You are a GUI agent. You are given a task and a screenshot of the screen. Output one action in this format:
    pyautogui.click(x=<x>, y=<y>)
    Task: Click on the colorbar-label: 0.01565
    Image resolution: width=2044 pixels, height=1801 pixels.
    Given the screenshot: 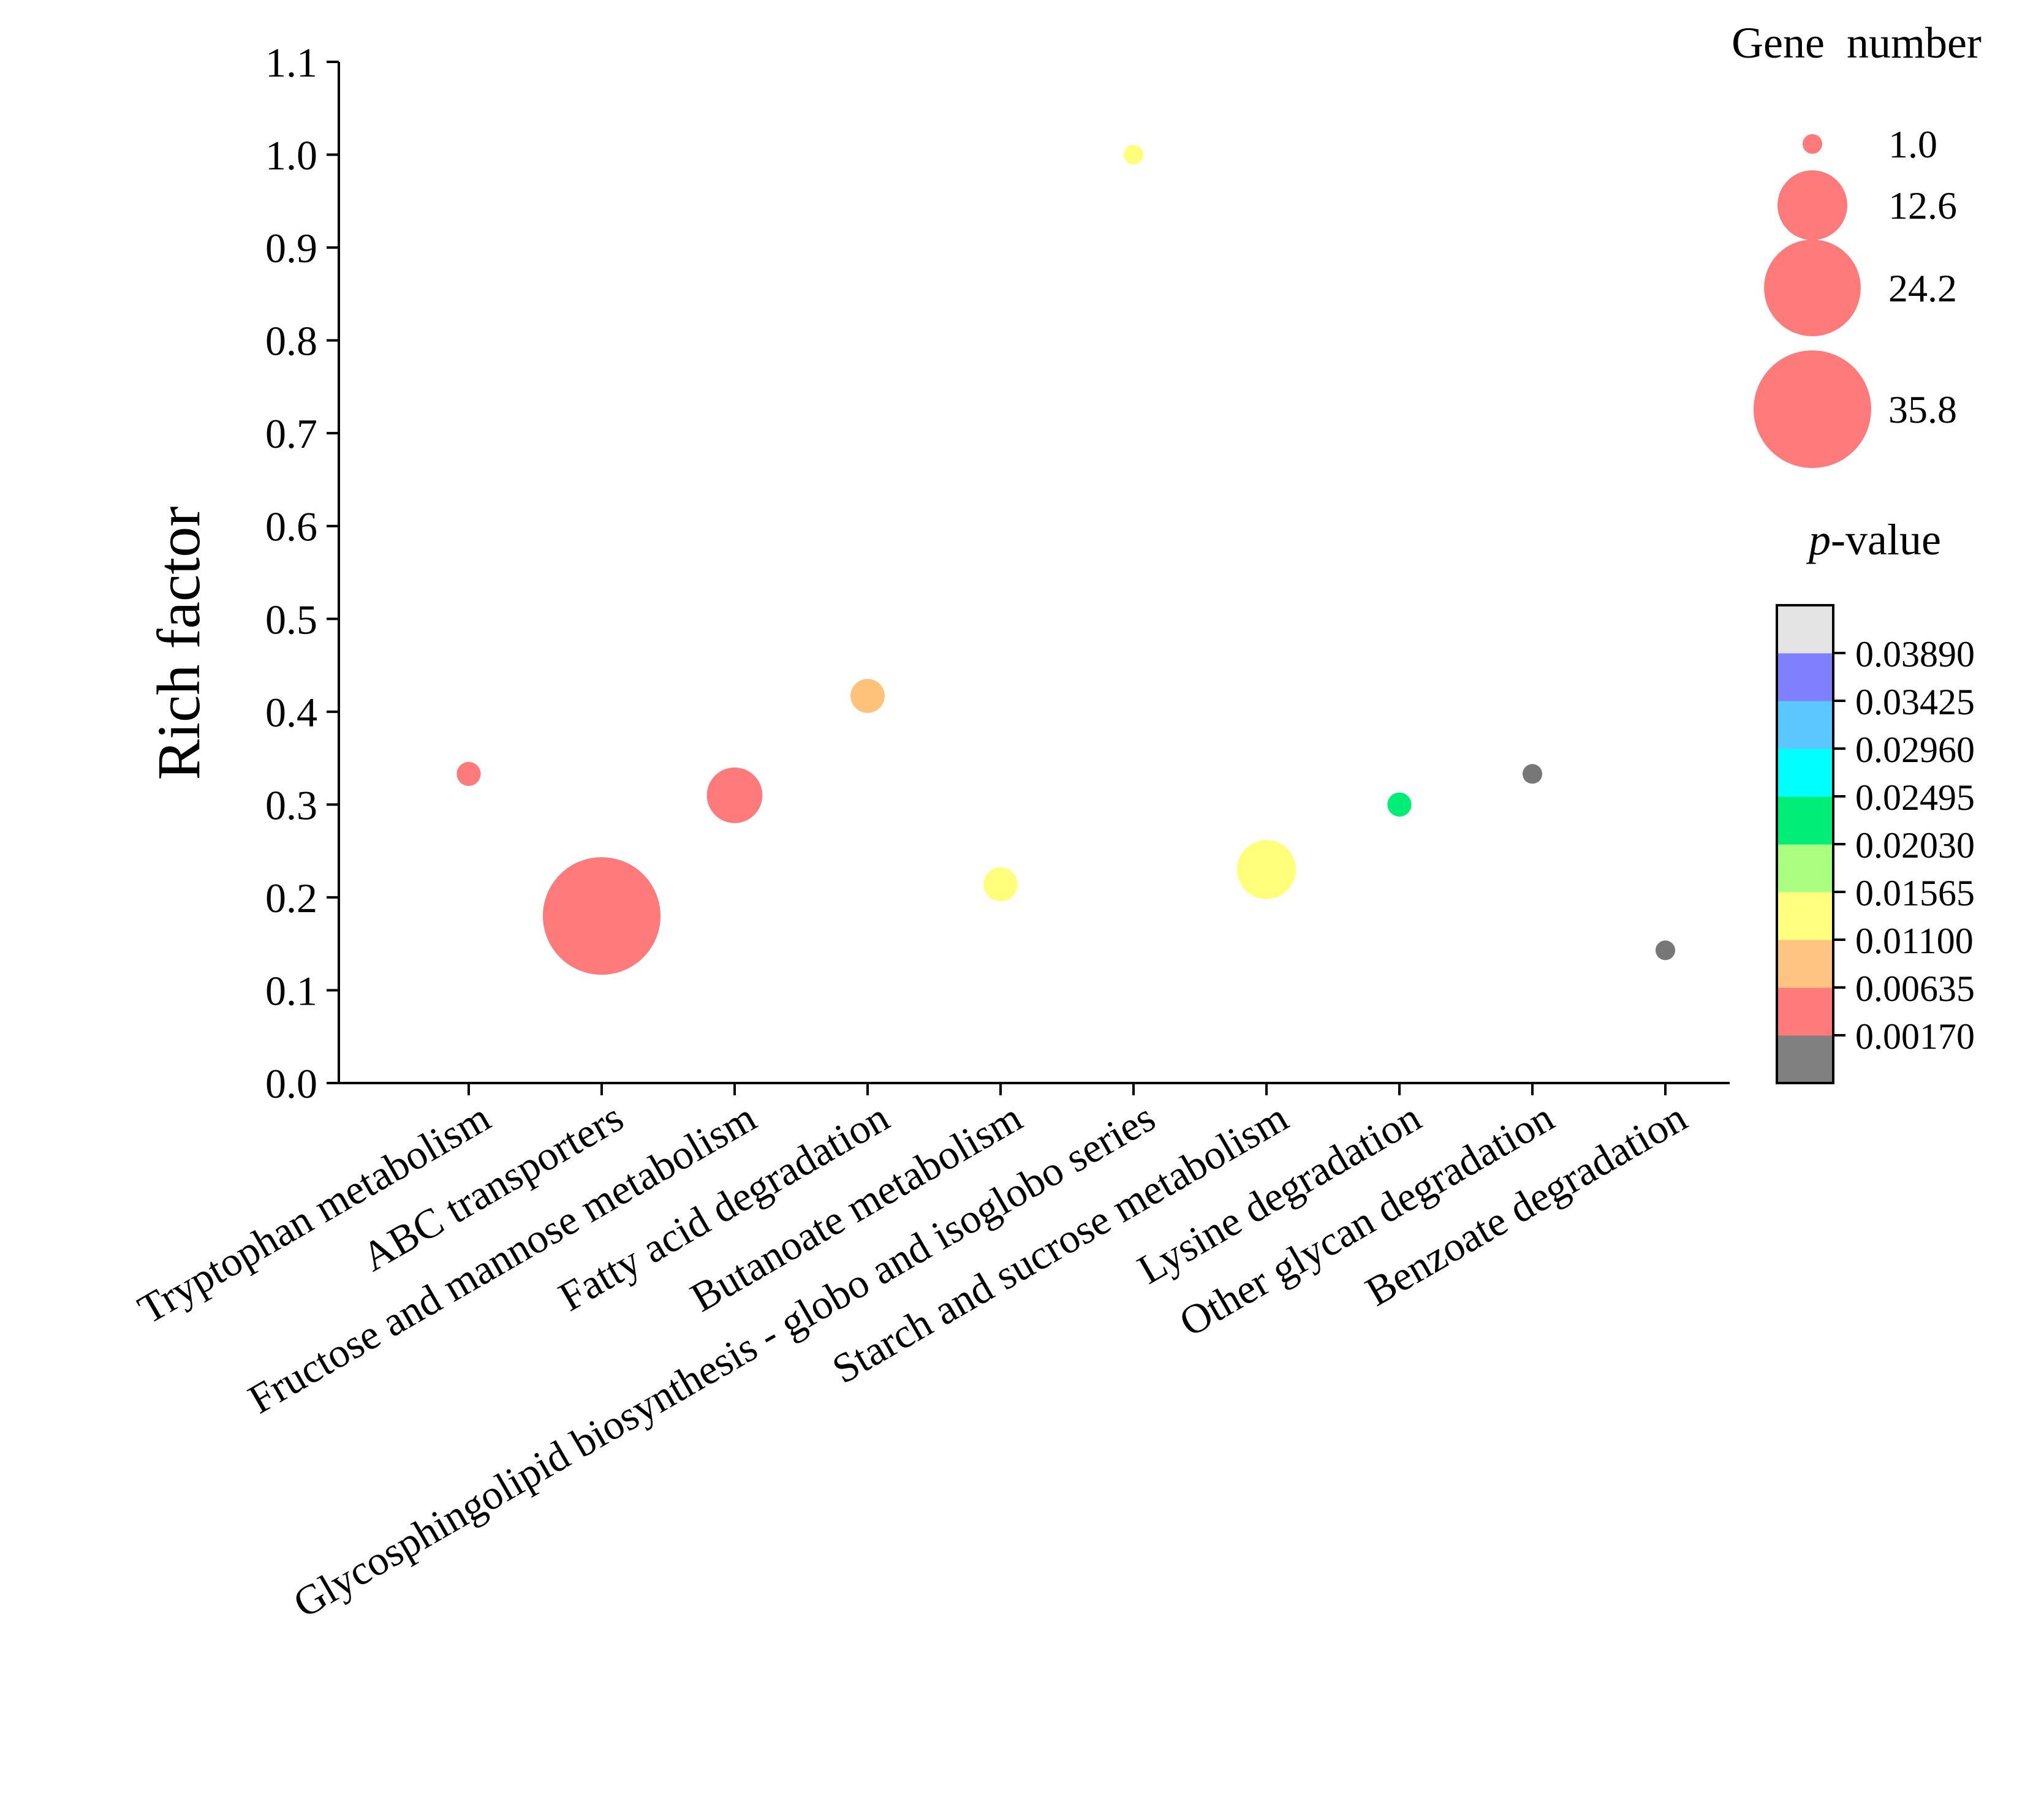 What is the action you would take?
    pyautogui.click(x=1915, y=893)
    